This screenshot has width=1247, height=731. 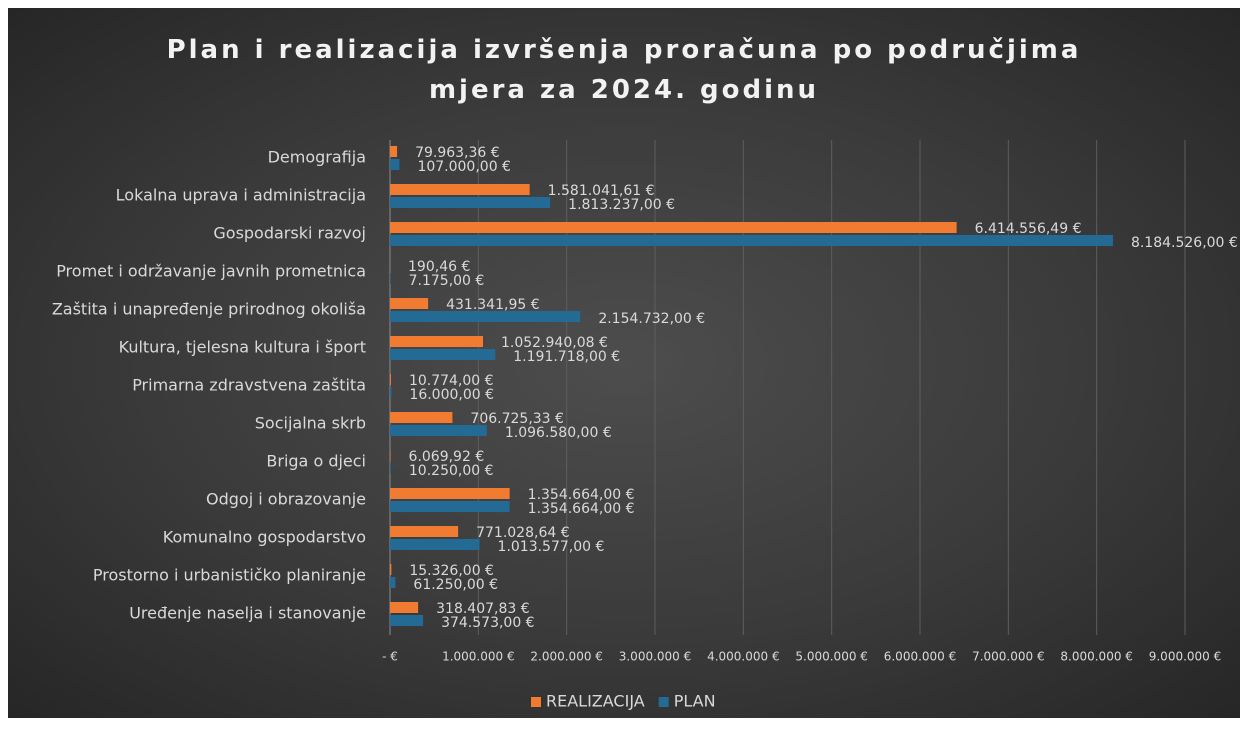 What do you see at coordinates (451, 471) in the screenshot?
I see `data-label: 10.250,00 €` at bounding box center [451, 471].